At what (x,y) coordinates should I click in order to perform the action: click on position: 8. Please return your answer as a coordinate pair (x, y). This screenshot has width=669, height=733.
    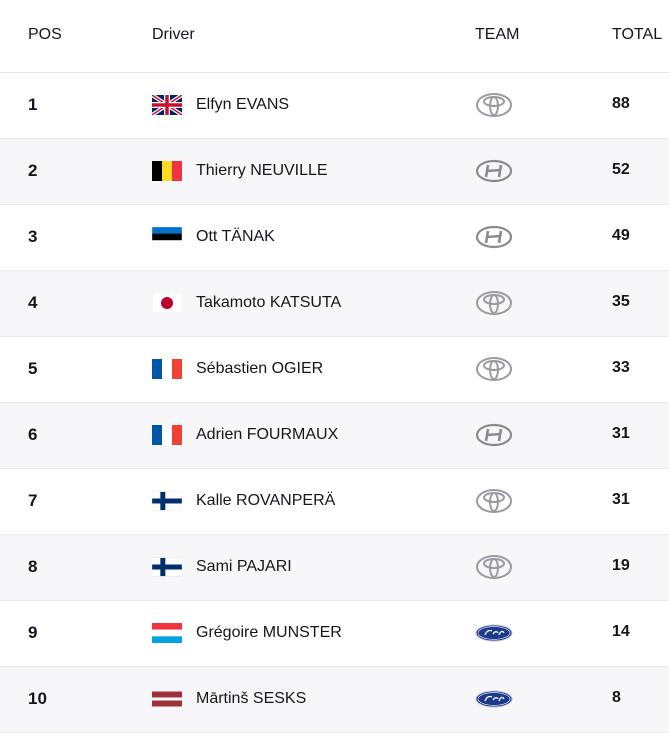
    Looking at the image, I should click on (33, 566).